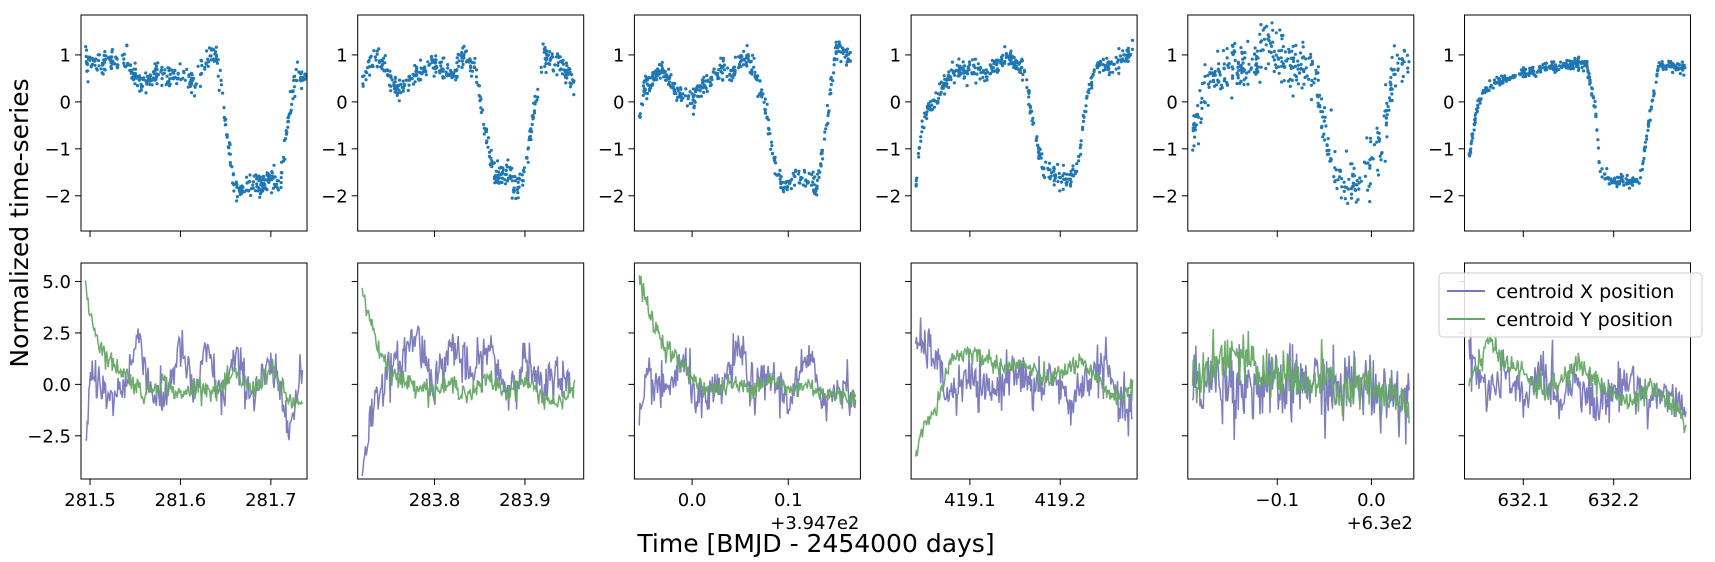  What do you see at coordinates (1448, 102) in the screenshot?
I see `y-tick-label: 0` at bounding box center [1448, 102].